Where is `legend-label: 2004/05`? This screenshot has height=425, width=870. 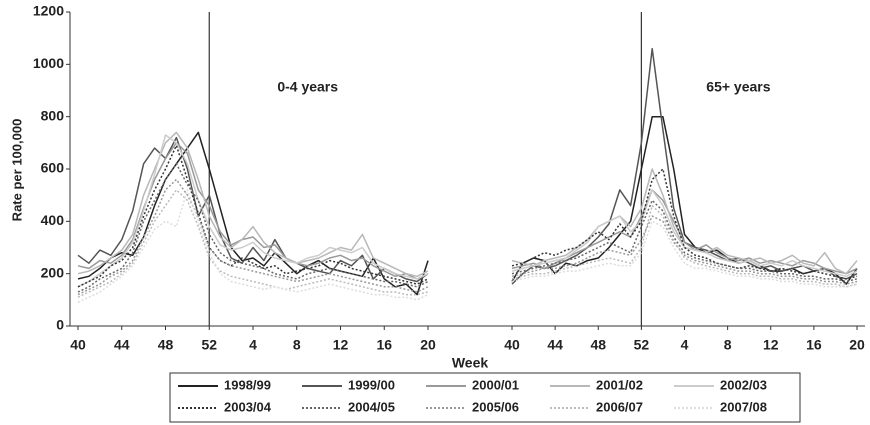 legend-label: 2004/05 is located at coordinates (371, 406).